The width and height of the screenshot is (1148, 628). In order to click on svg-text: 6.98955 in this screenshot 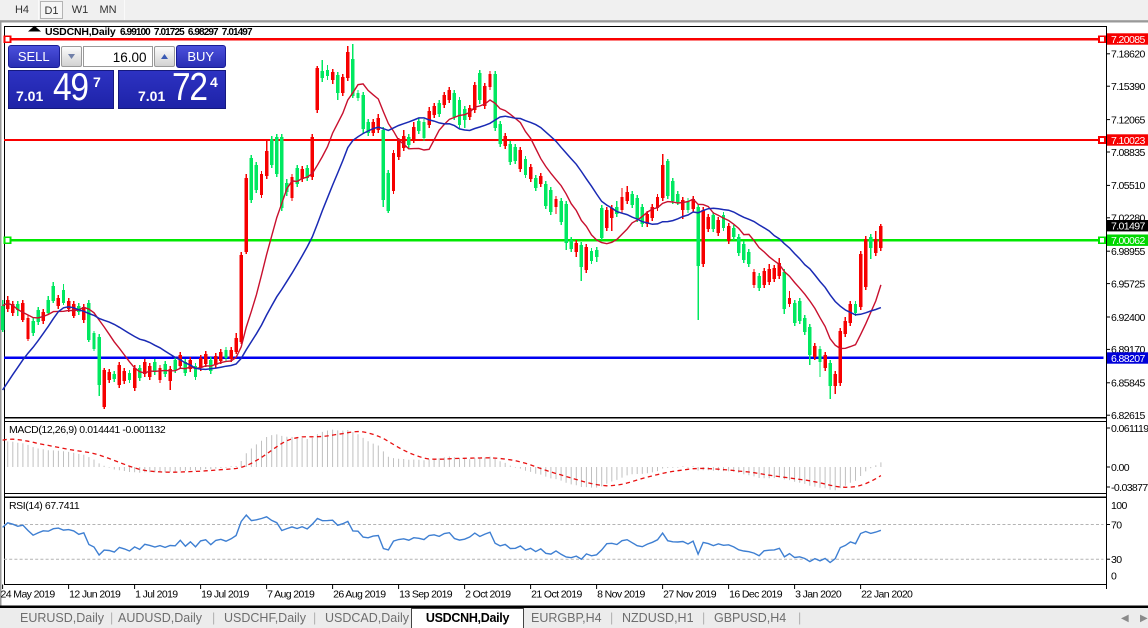, I will do `click(1128, 252)`.